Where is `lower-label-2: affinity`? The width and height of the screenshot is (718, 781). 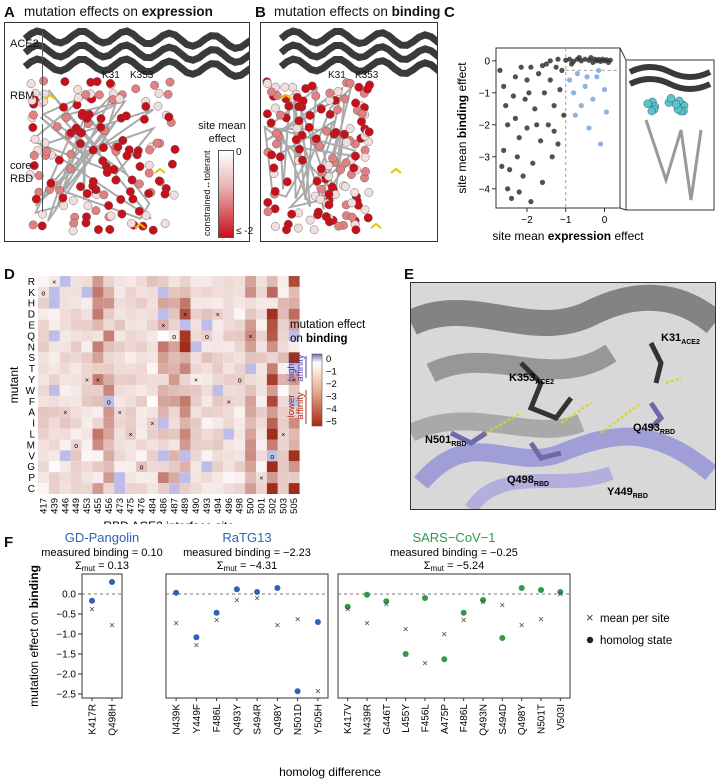 lower-label-2: affinity is located at coordinates (300, 406).